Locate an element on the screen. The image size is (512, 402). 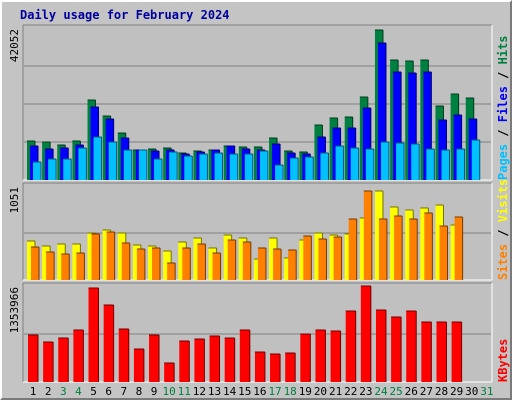
day-label: 20 is located at coordinates (320, 391).